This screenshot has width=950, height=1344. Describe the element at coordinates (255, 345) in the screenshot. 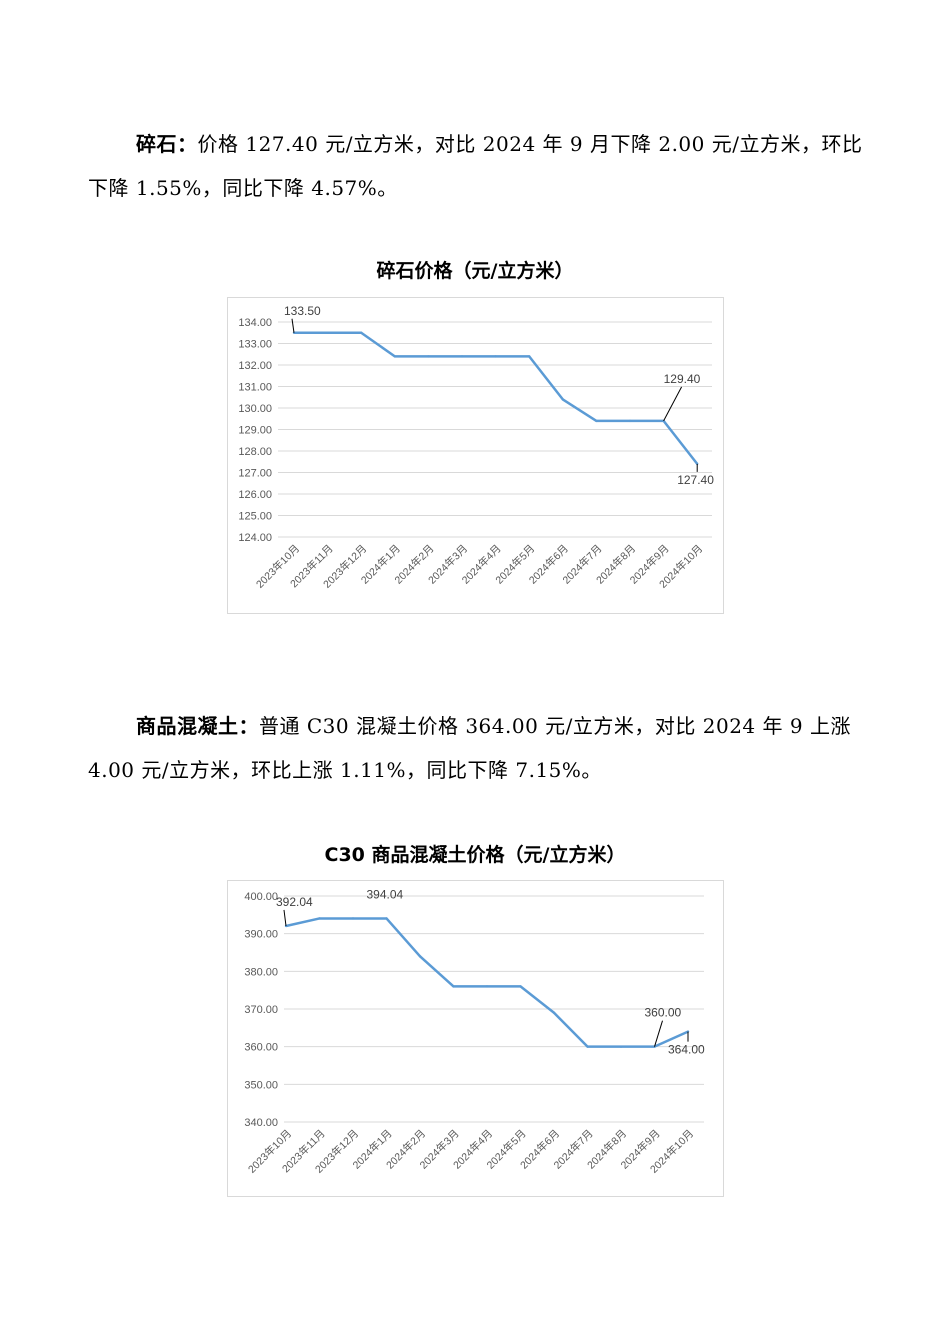

I see `y-tick-label: 133.00` at that location.